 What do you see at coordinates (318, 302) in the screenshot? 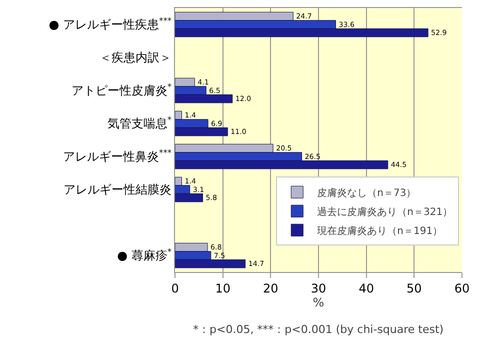
I see `x-axis-title: %` at bounding box center [318, 302].